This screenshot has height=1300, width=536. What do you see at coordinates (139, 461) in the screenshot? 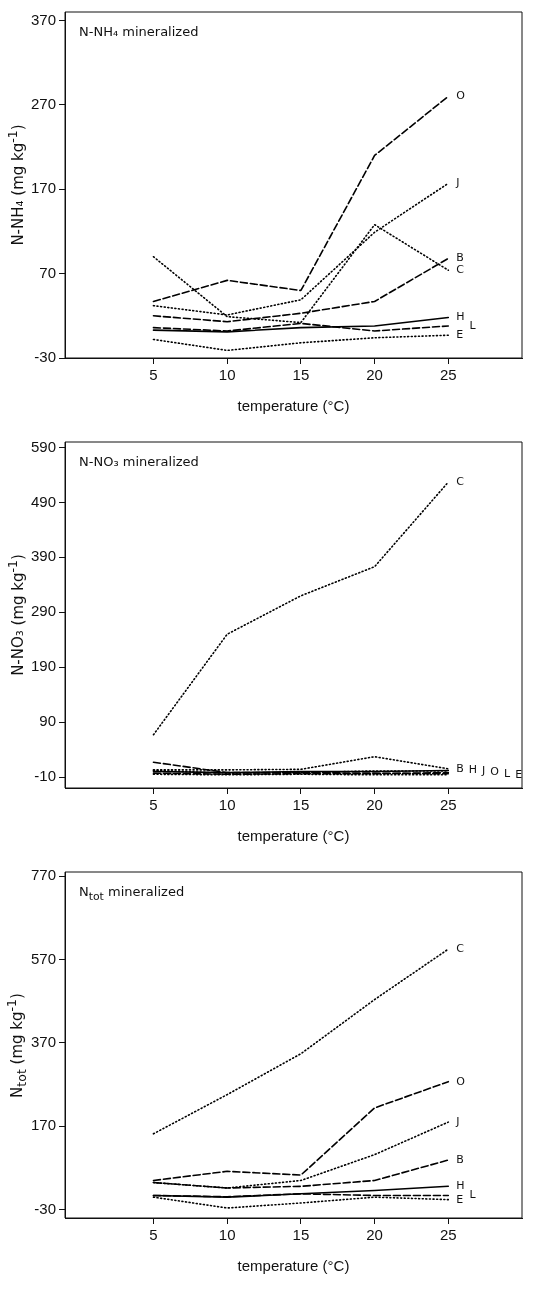
I see `text: N-NO₃ mineralized` at bounding box center [139, 461].